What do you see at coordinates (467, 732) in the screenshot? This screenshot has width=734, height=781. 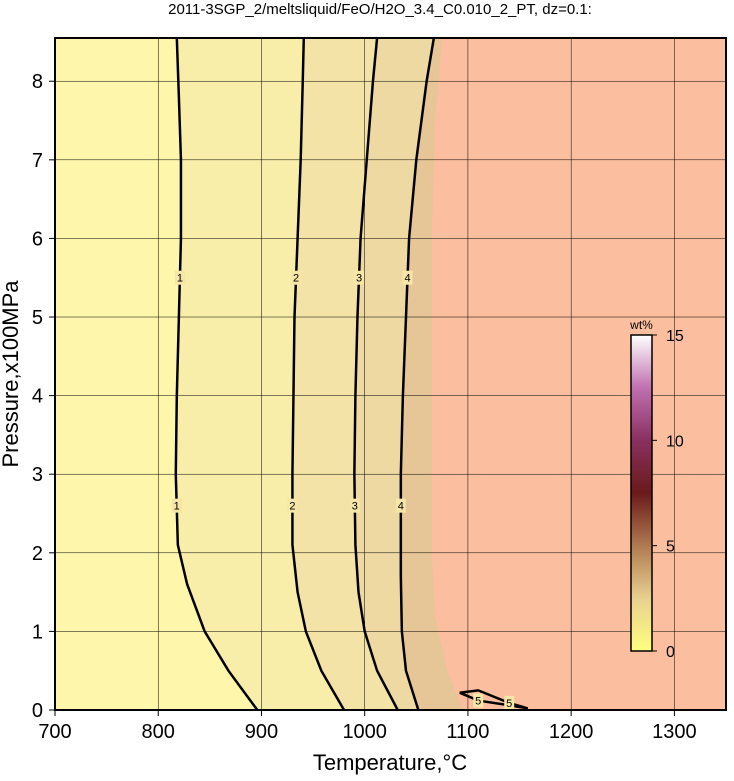 I see `x-tick-label: 1100` at bounding box center [467, 732].